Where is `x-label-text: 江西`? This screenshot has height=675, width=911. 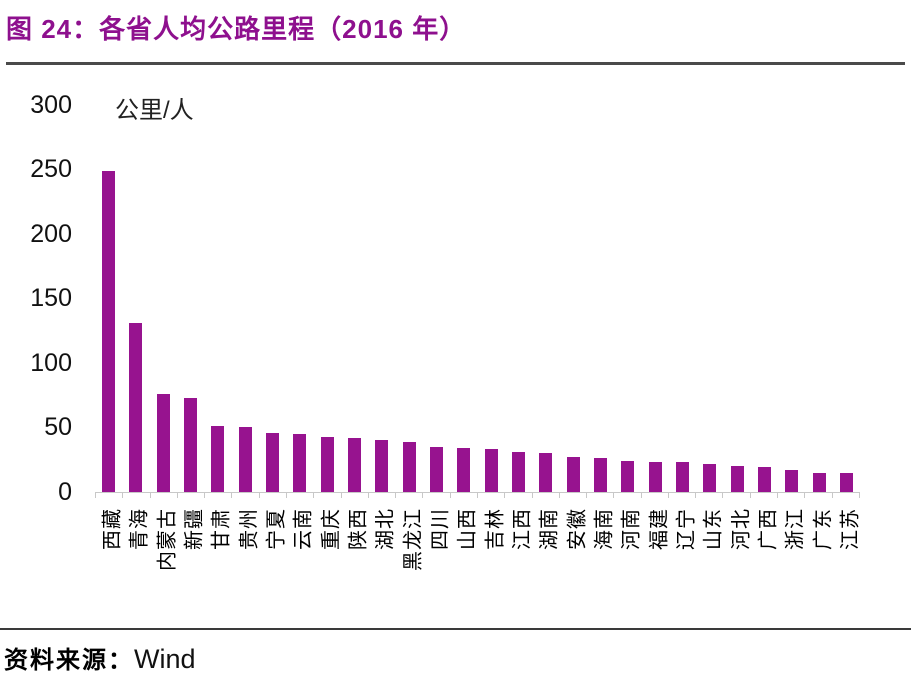
x-label-text: 江西 is located at coordinates (522, 528).